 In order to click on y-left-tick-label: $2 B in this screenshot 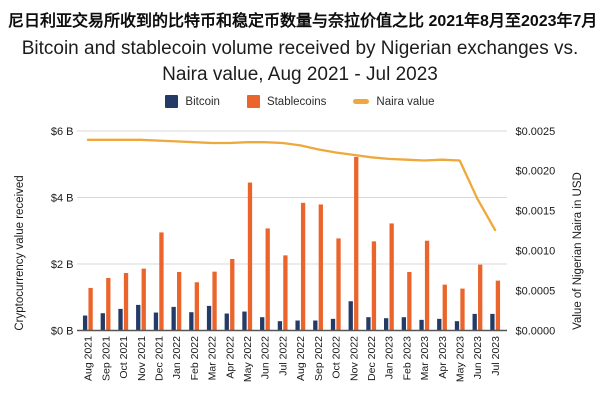, I will do `click(62, 265)`.